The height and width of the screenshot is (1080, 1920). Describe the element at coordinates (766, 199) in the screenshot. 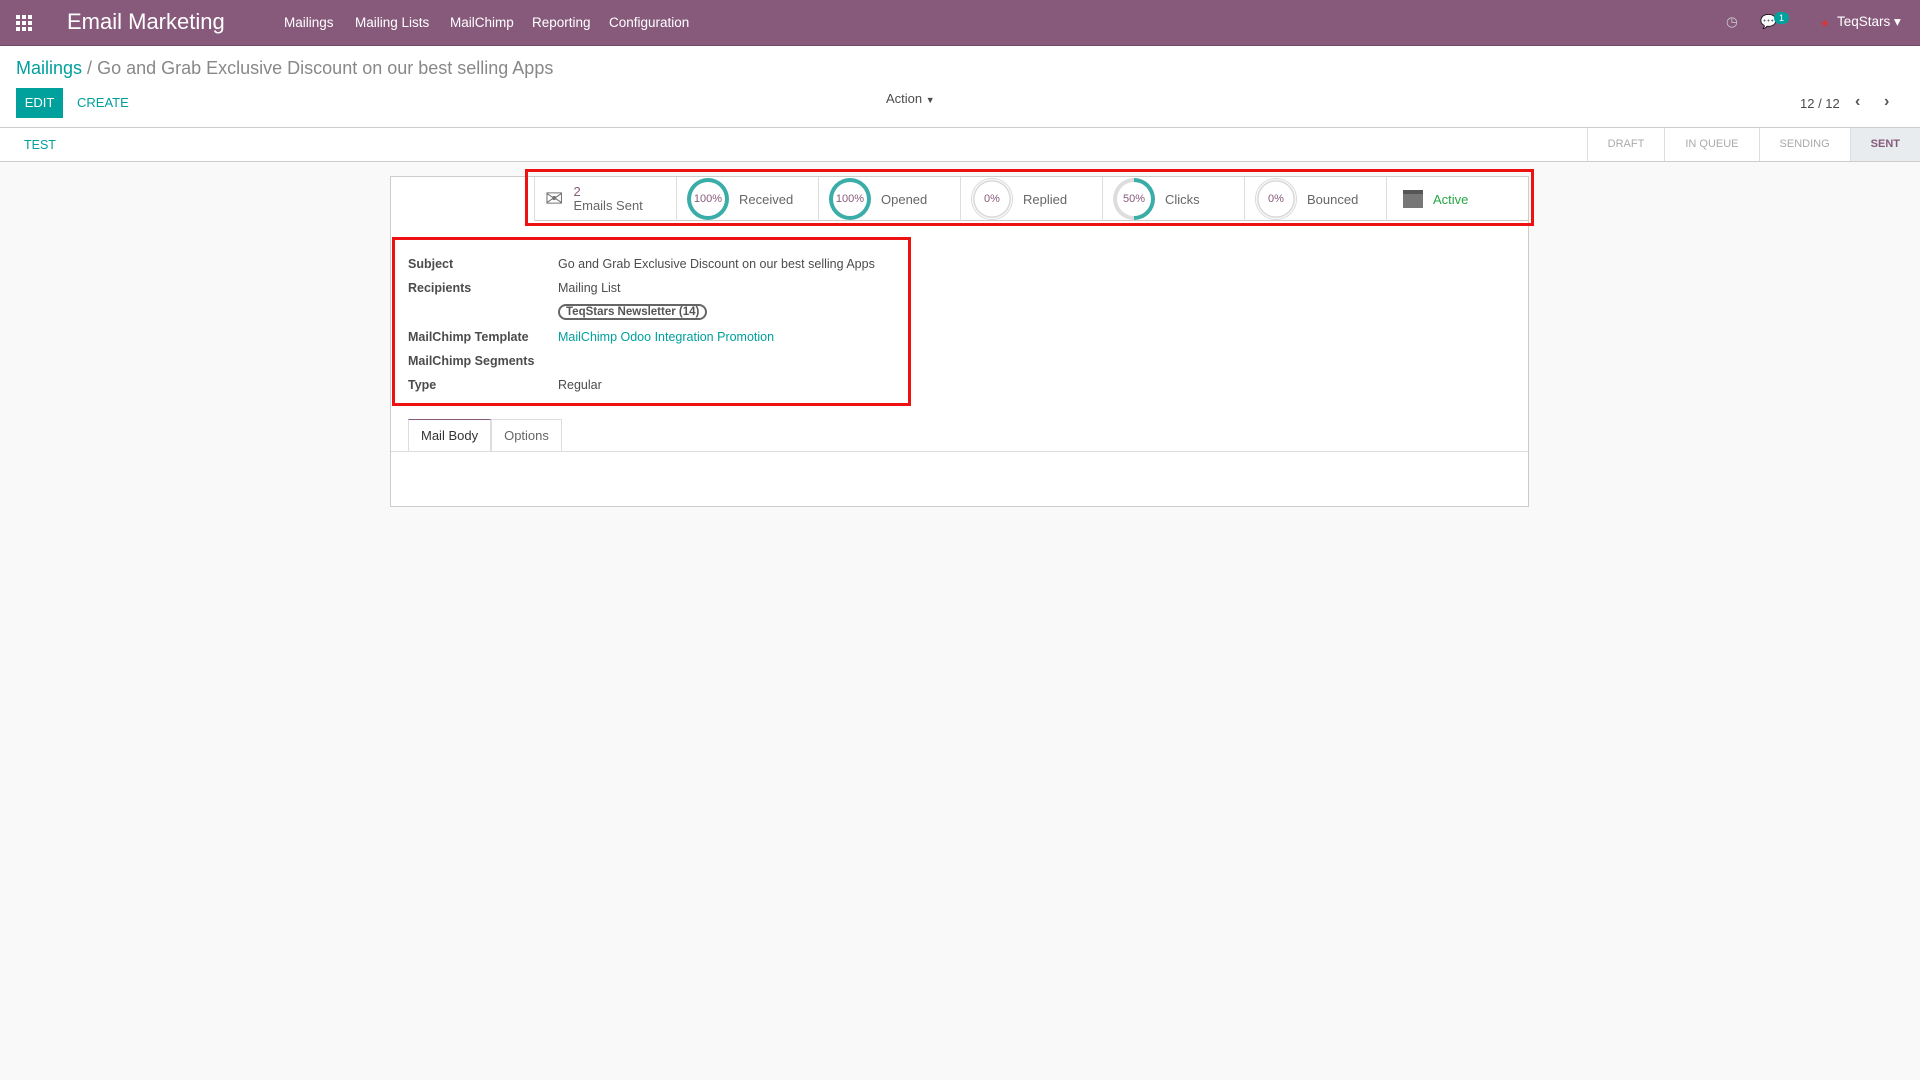

I see `received-label: Received` at that location.